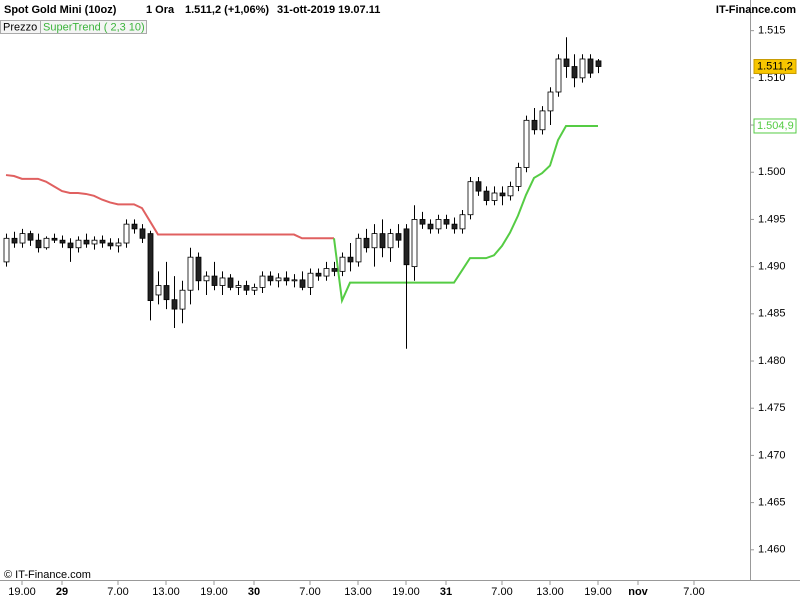  Describe the element at coordinates (772, 503) in the screenshot. I see `y-tick-label: 1.465` at that location.